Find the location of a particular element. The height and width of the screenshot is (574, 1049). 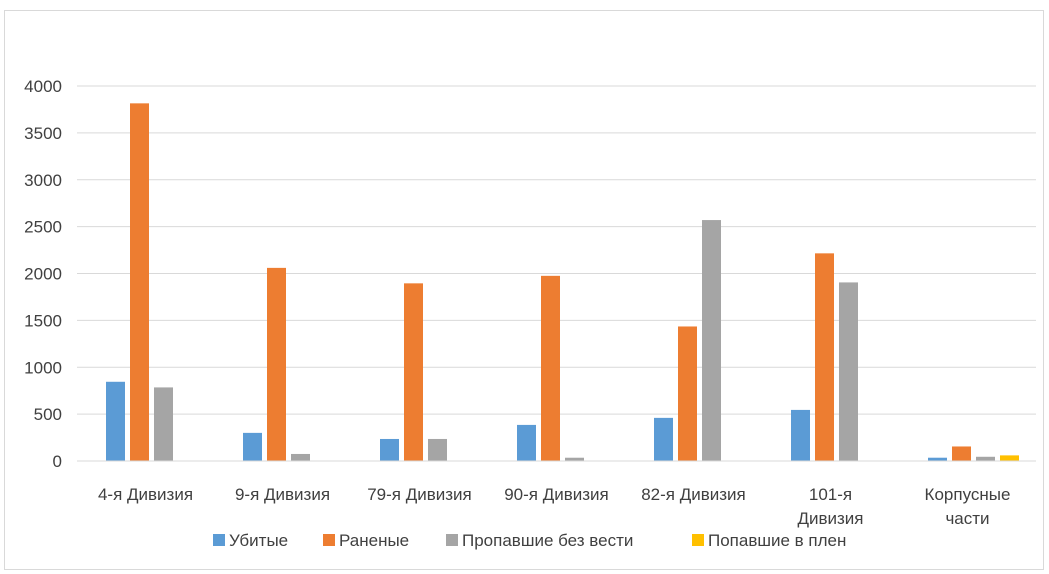

x-tick-label-line: 82-я Дивизия is located at coordinates (693, 494).